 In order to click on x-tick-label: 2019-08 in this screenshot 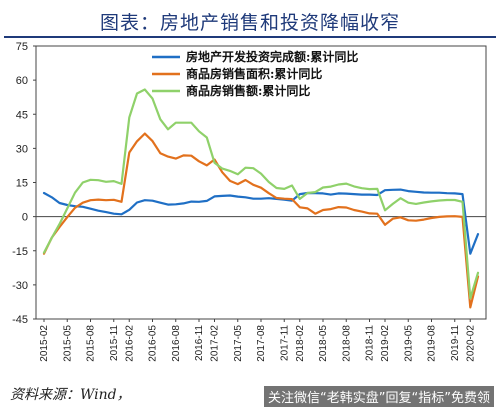, I will do `click(432, 343)`.